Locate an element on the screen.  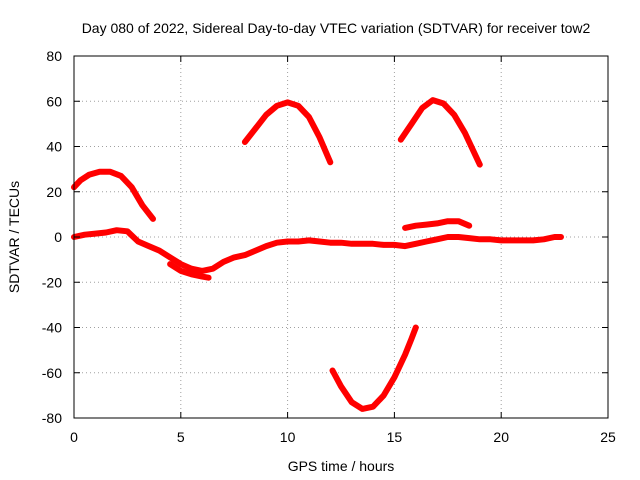
y-tick-label: -40 is located at coordinates (52, 328).